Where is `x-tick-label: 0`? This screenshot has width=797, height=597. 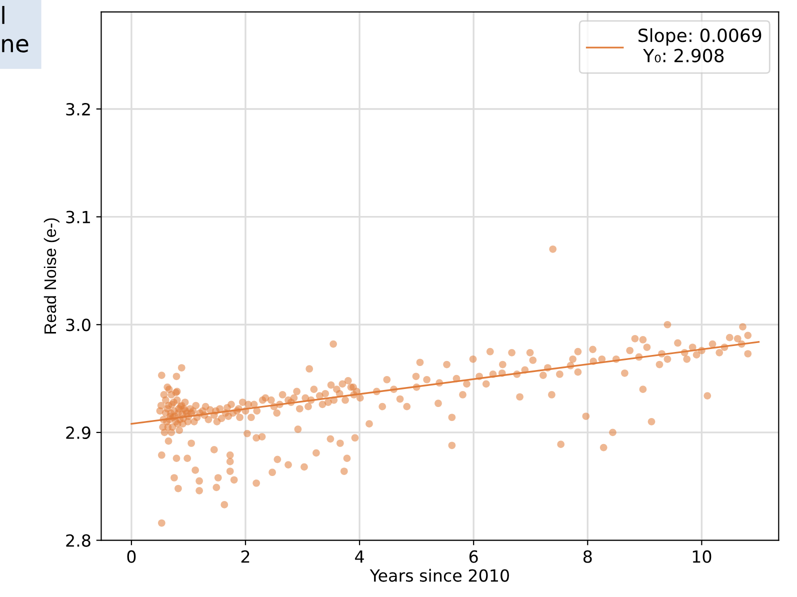
x-tick-label: 0 is located at coordinates (131, 556).